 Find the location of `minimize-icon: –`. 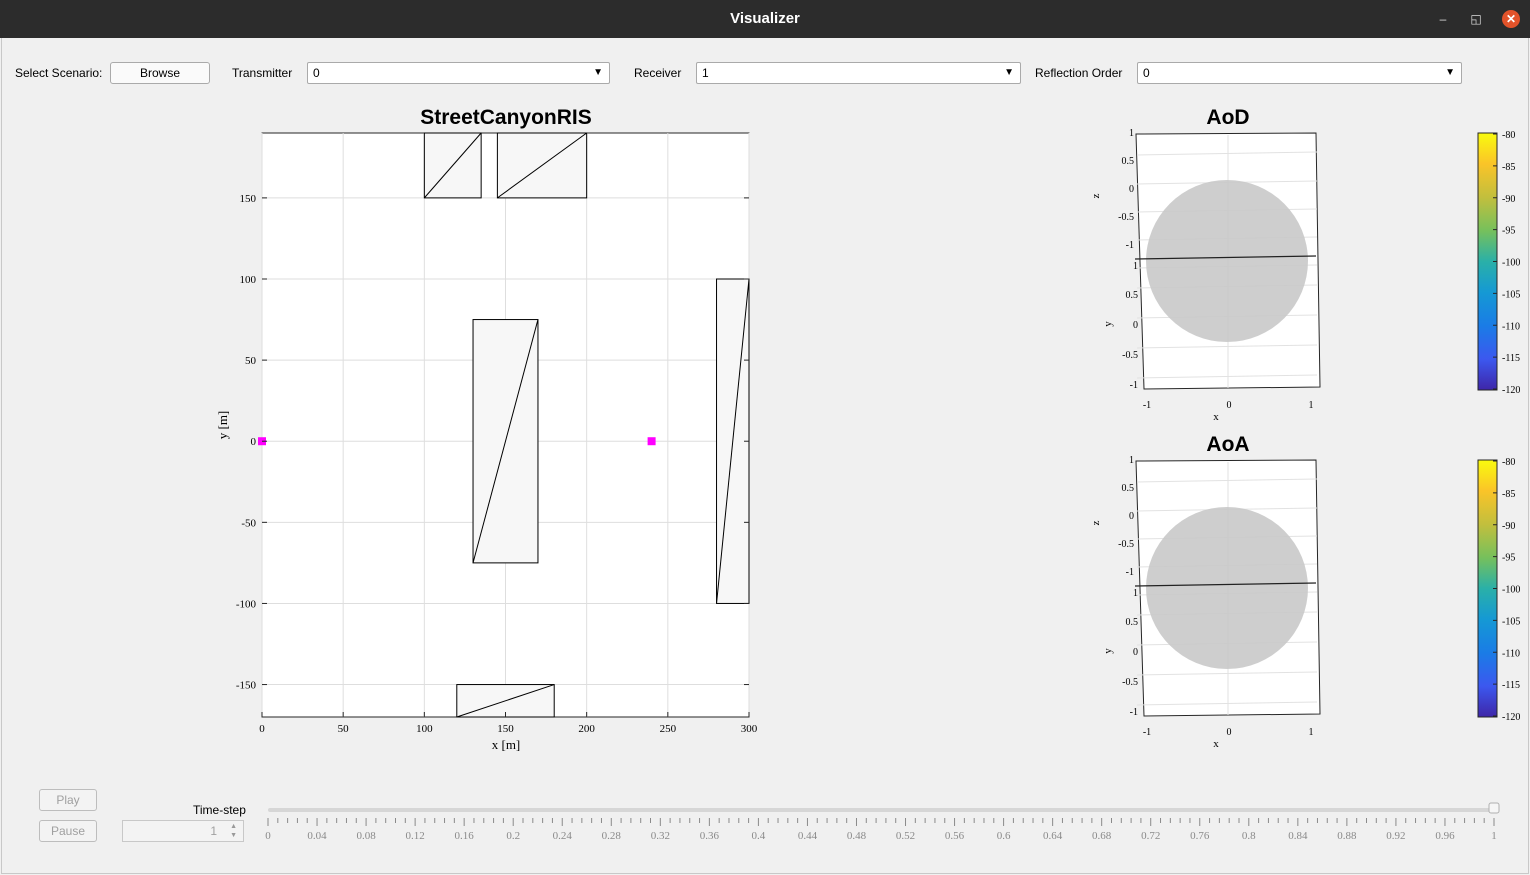

minimize-icon: – is located at coordinates (1443, 19).